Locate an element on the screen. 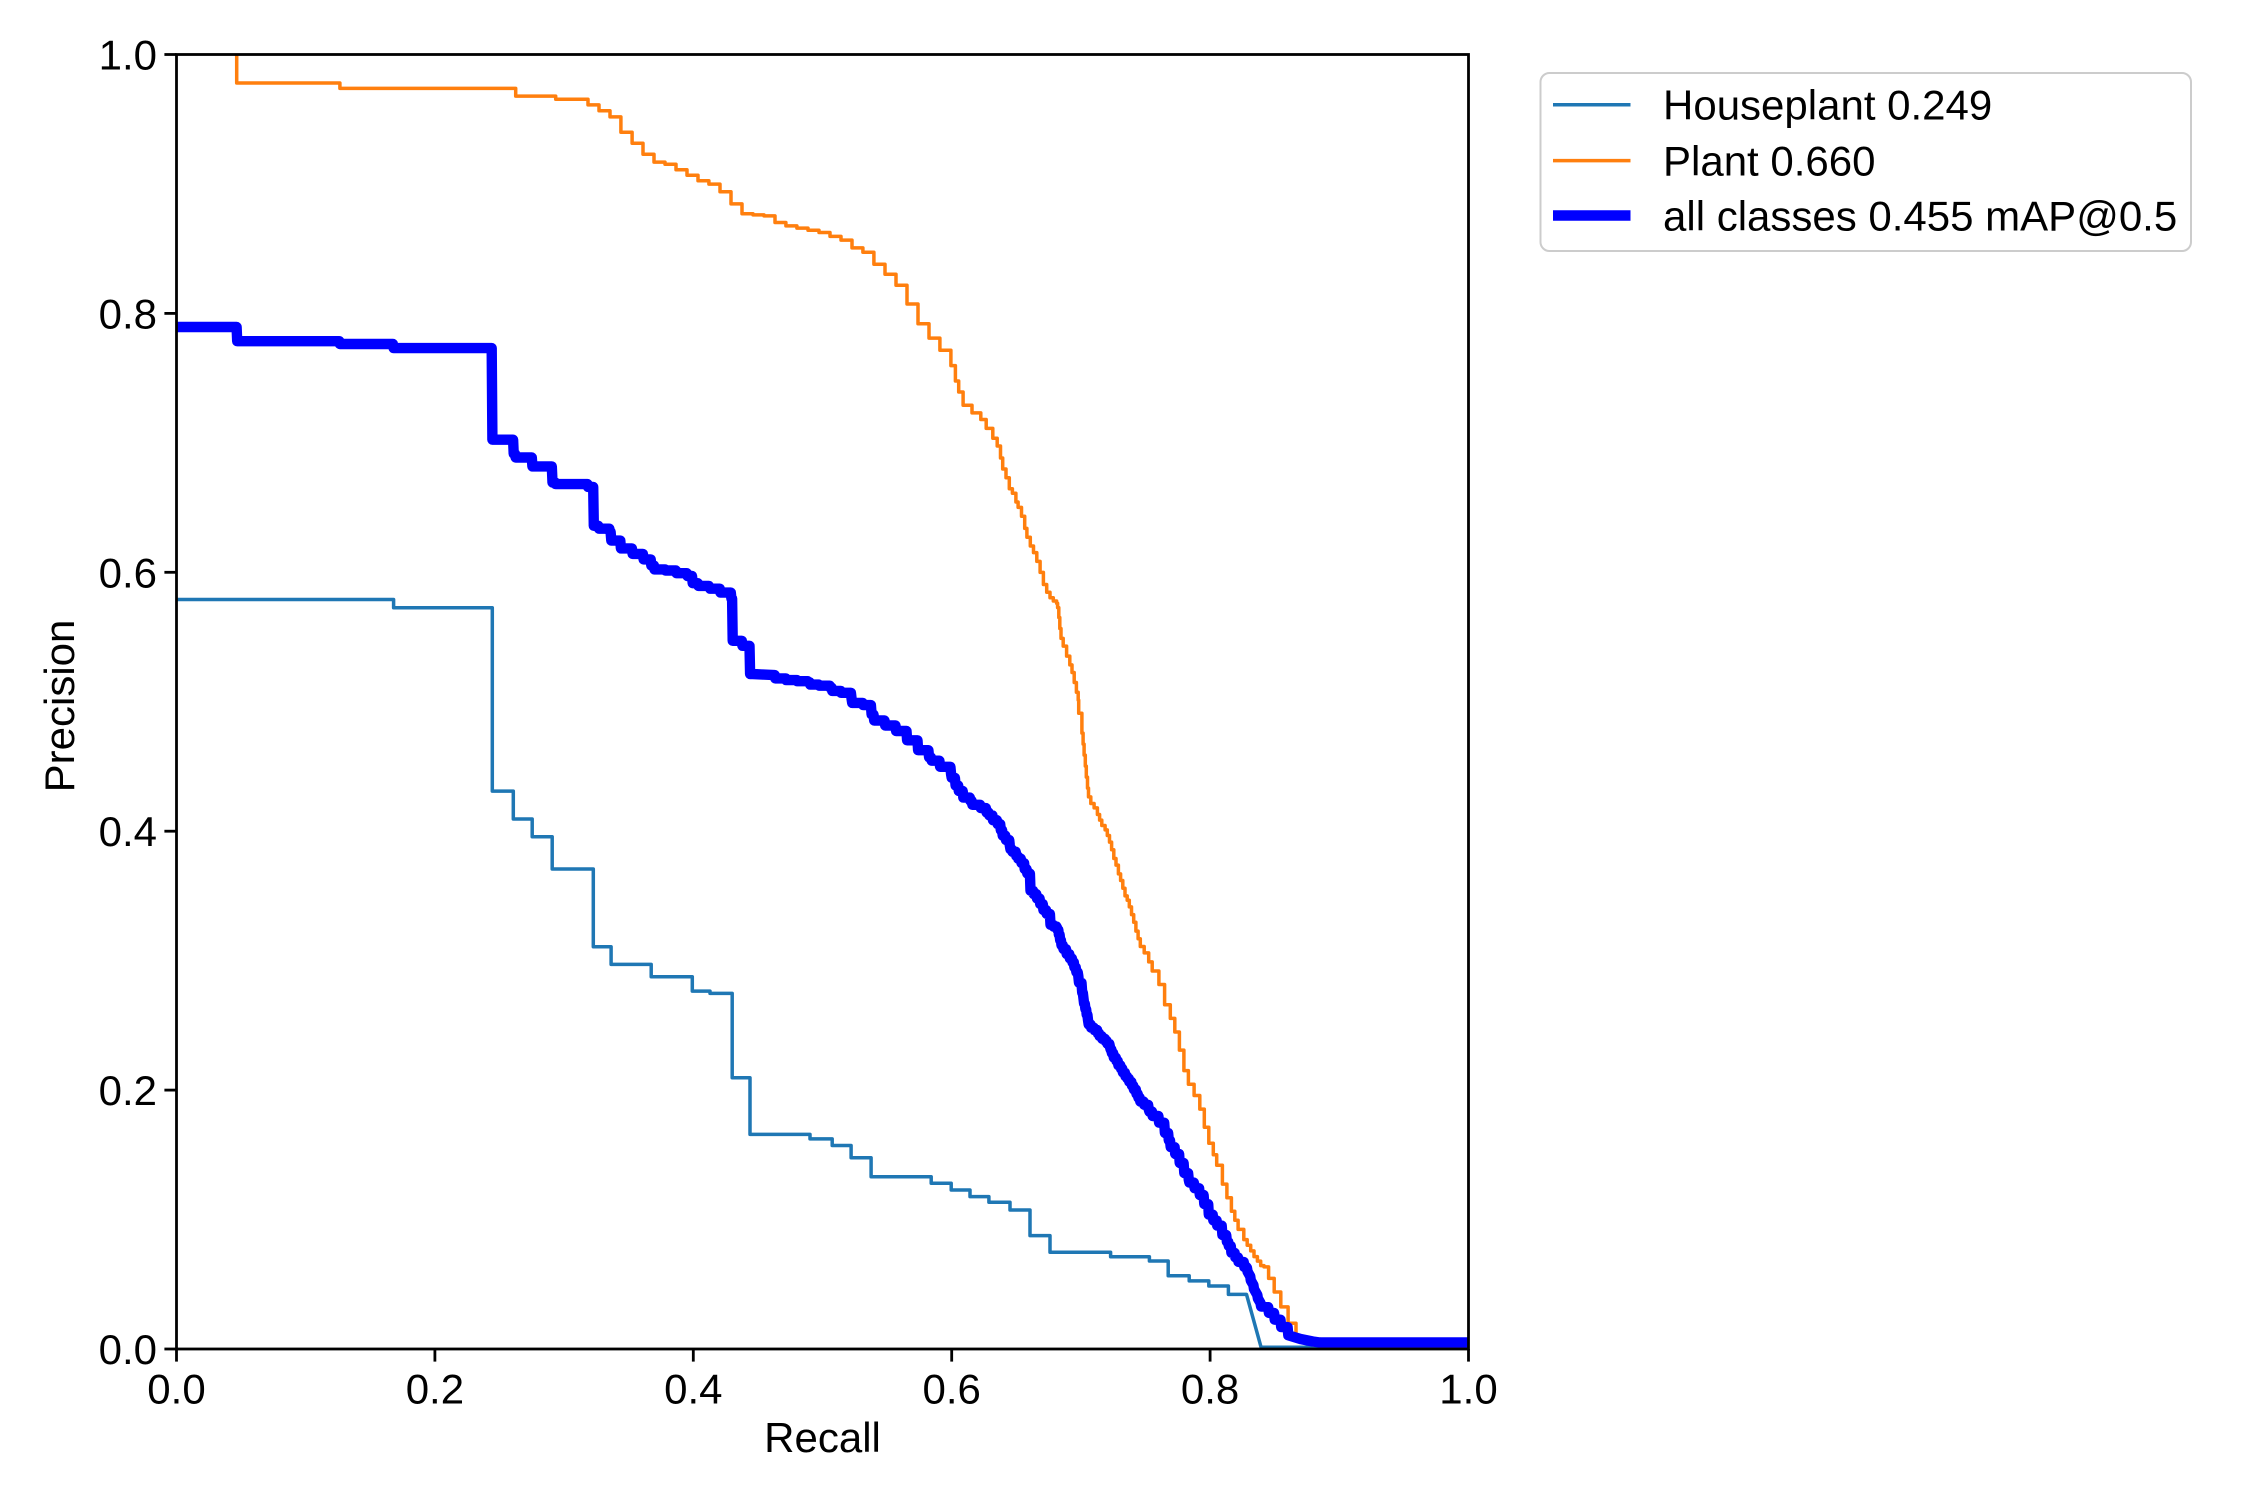 Image resolution: width=2250 pixels, height=1500 pixels. svg-text: all classes 0.455 mAP@0.5 is located at coordinates (1920, 216).